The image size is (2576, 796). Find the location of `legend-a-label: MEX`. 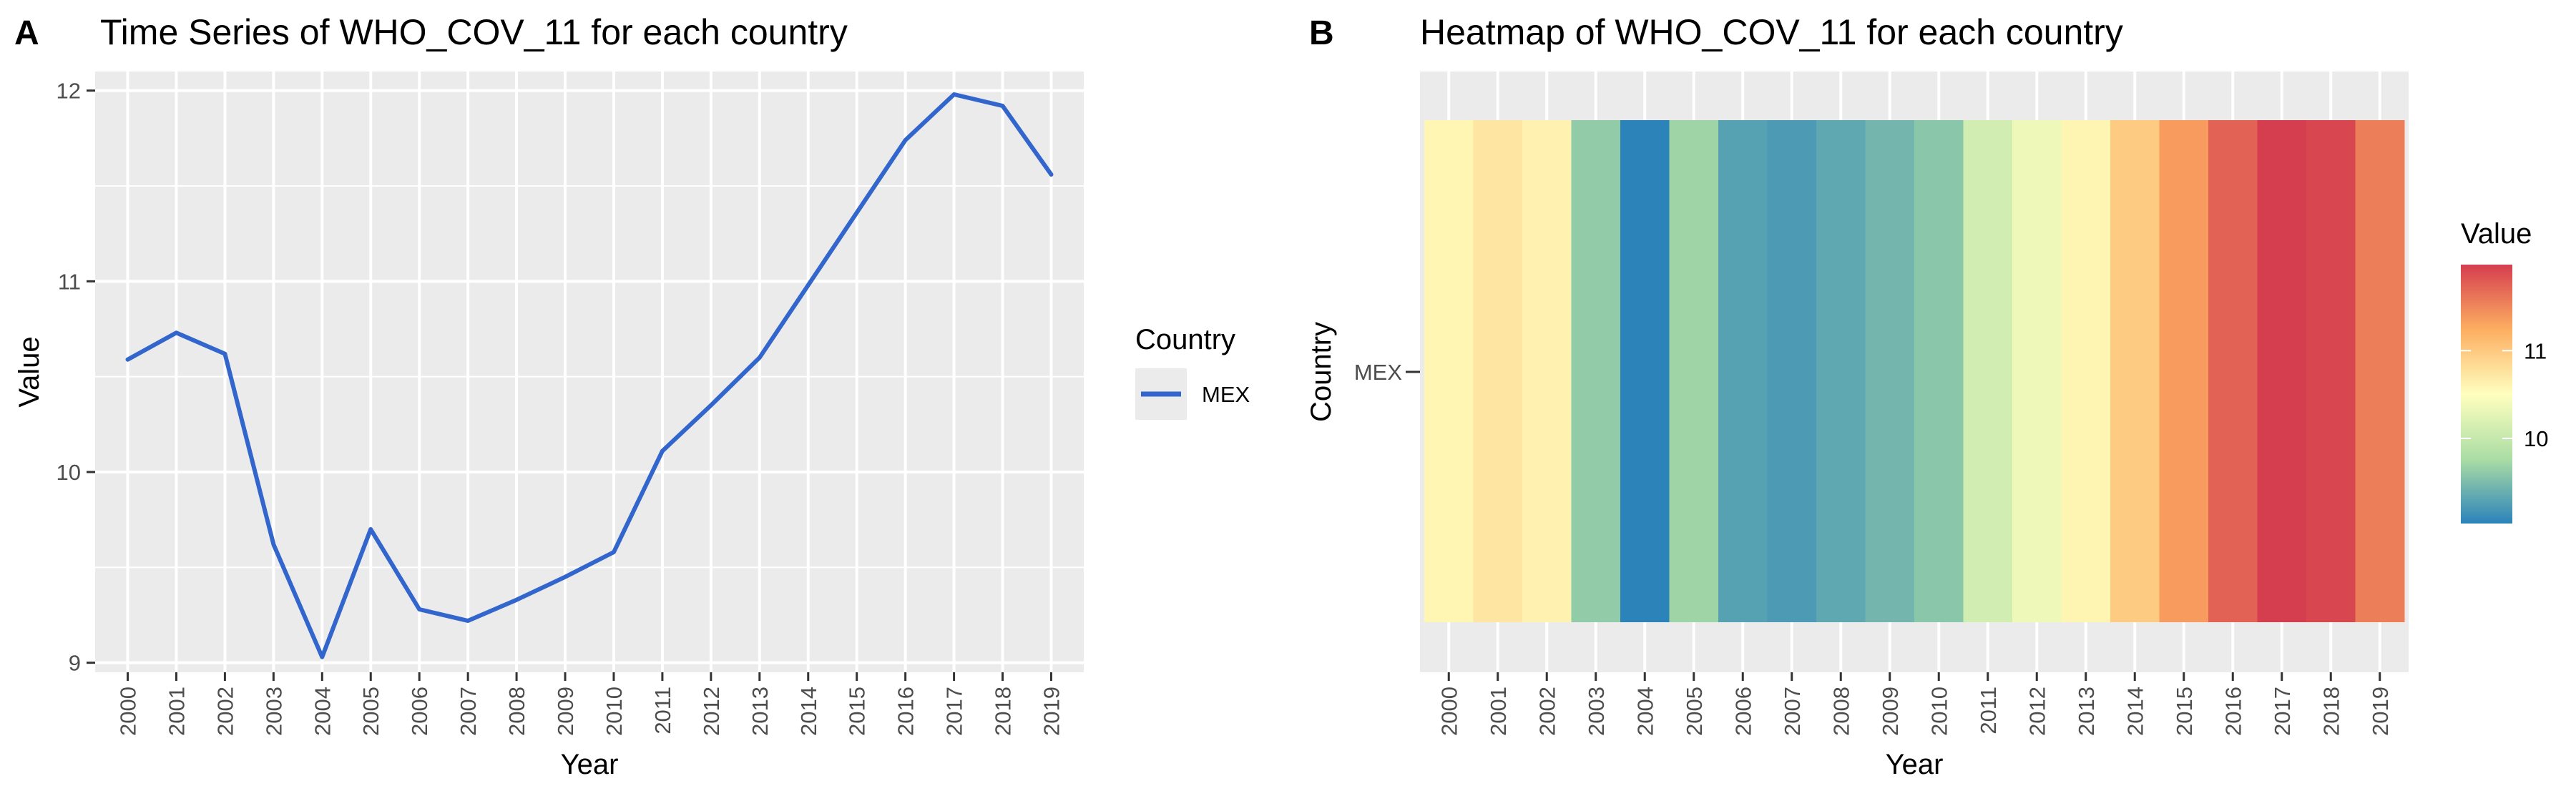

legend-a-label: MEX is located at coordinates (1226, 395).